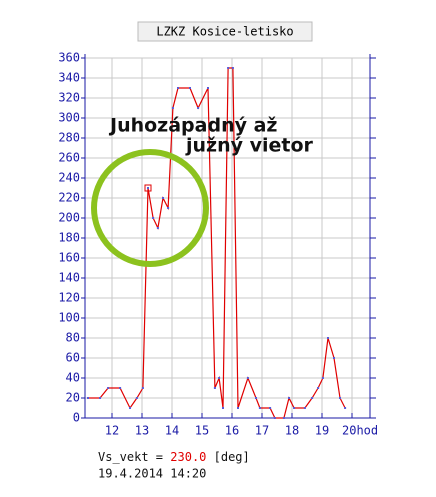 The width and height of the screenshot is (436, 497). I want to click on highlight-marker, so click(148, 188).